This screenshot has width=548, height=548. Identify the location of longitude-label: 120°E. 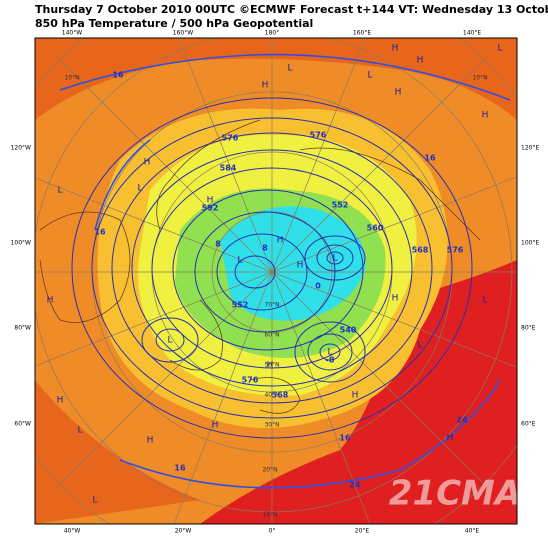
(530, 148).